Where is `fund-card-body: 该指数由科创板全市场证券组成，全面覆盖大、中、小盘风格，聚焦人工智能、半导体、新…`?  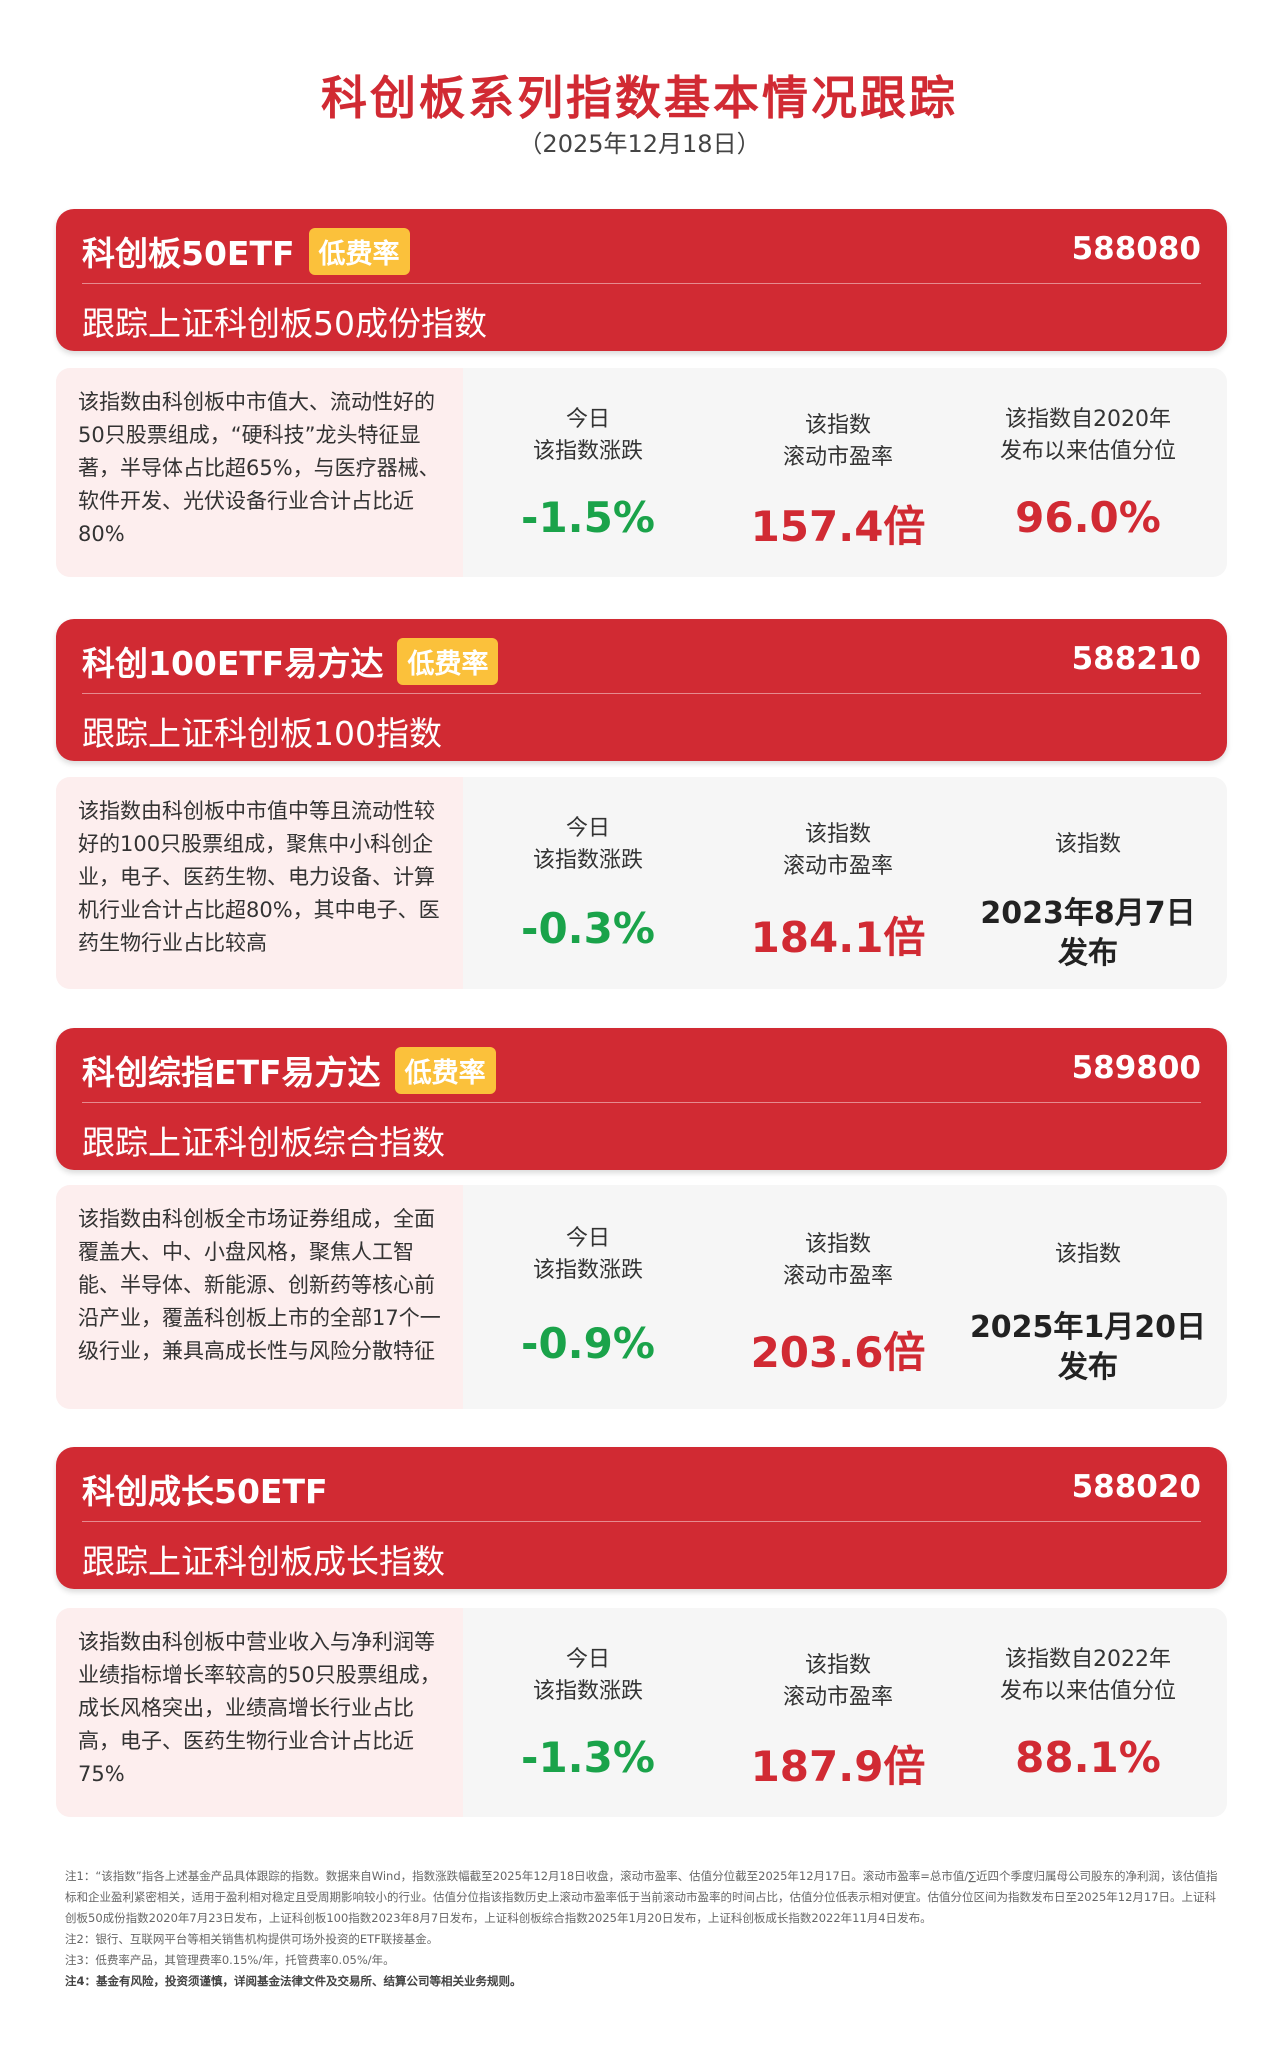 fund-card-body: 该指数由科创板全市场证券组成，全面覆盖大、中、小盘风格，聚焦人工智能、半导体、新… is located at coordinates (641, 1297).